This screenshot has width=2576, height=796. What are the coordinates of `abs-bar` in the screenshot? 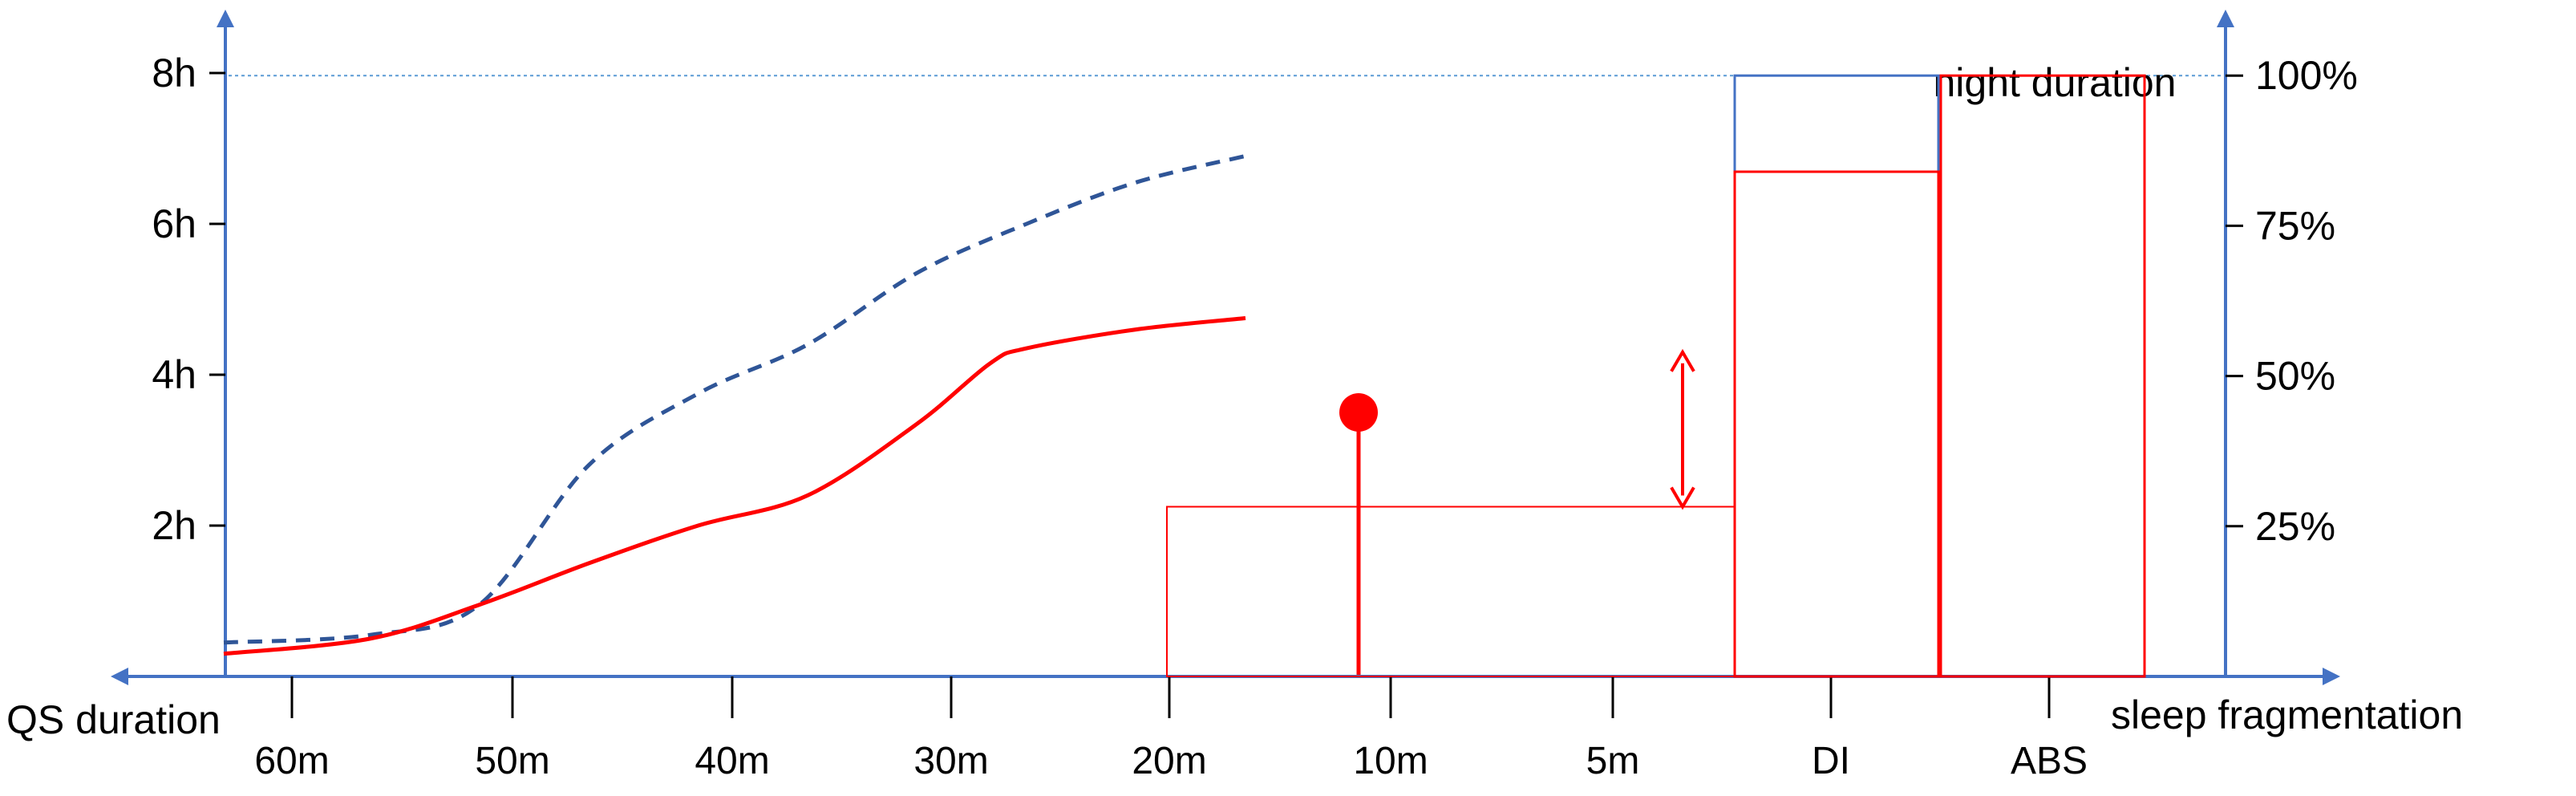 It's located at (2042, 376).